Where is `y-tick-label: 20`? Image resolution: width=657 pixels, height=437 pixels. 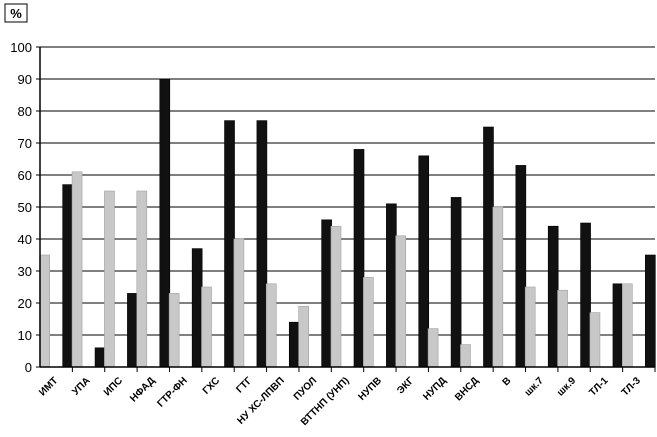
y-tick-label: 20 is located at coordinates (25, 303).